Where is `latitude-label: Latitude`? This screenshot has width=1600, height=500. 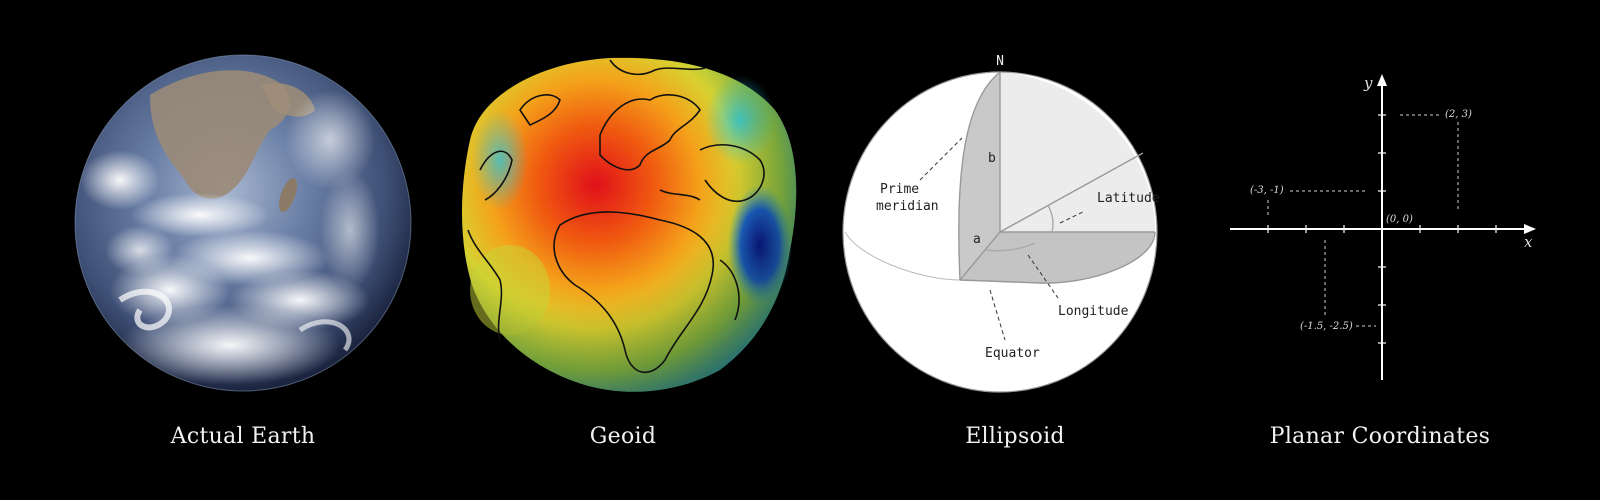 latitude-label: Latitude is located at coordinates (1128, 198).